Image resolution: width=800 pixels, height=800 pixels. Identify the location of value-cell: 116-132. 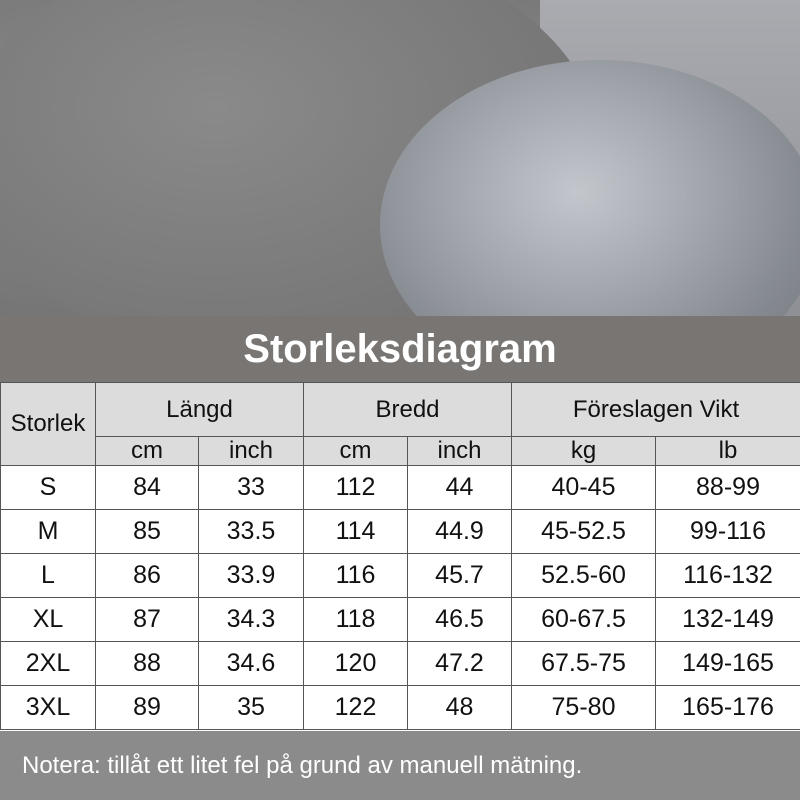
(727, 575).